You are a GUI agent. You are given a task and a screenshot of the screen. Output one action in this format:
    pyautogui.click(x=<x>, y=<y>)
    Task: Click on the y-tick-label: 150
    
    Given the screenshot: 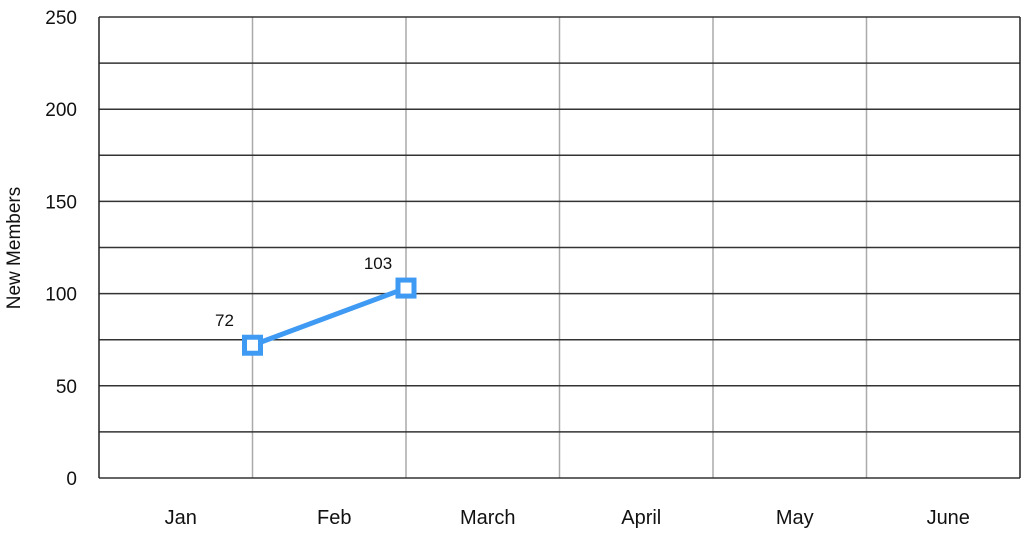 What is the action you would take?
    pyautogui.click(x=61, y=202)
    